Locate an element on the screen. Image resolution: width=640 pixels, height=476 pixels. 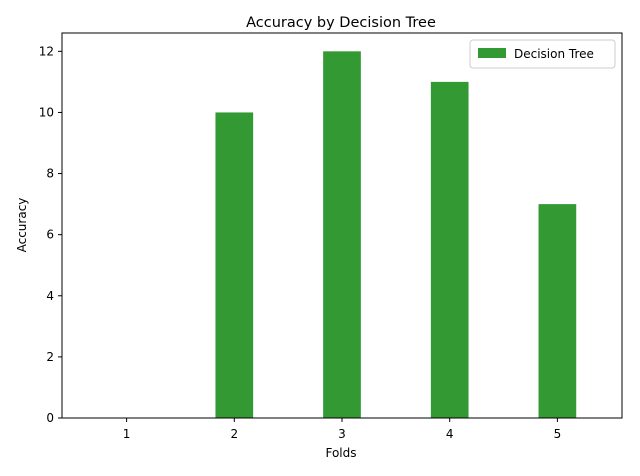
x-tick-label: 5 is located at coordinates (558, 434).